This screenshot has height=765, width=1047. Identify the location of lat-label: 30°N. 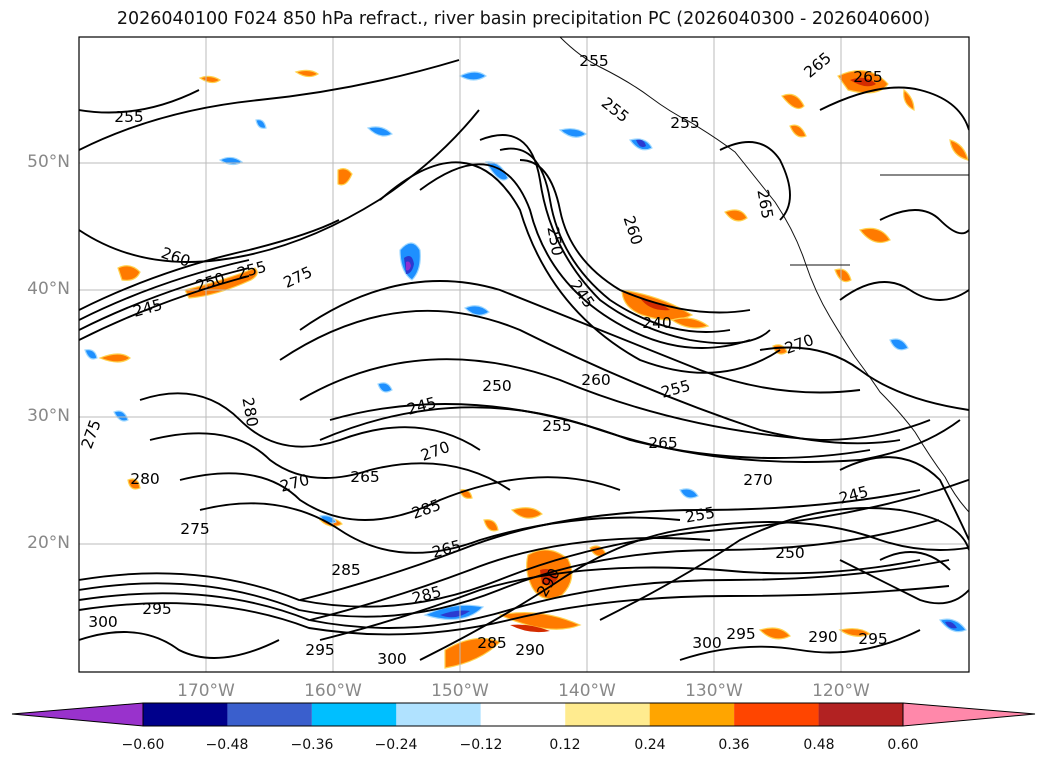
(48, 416).